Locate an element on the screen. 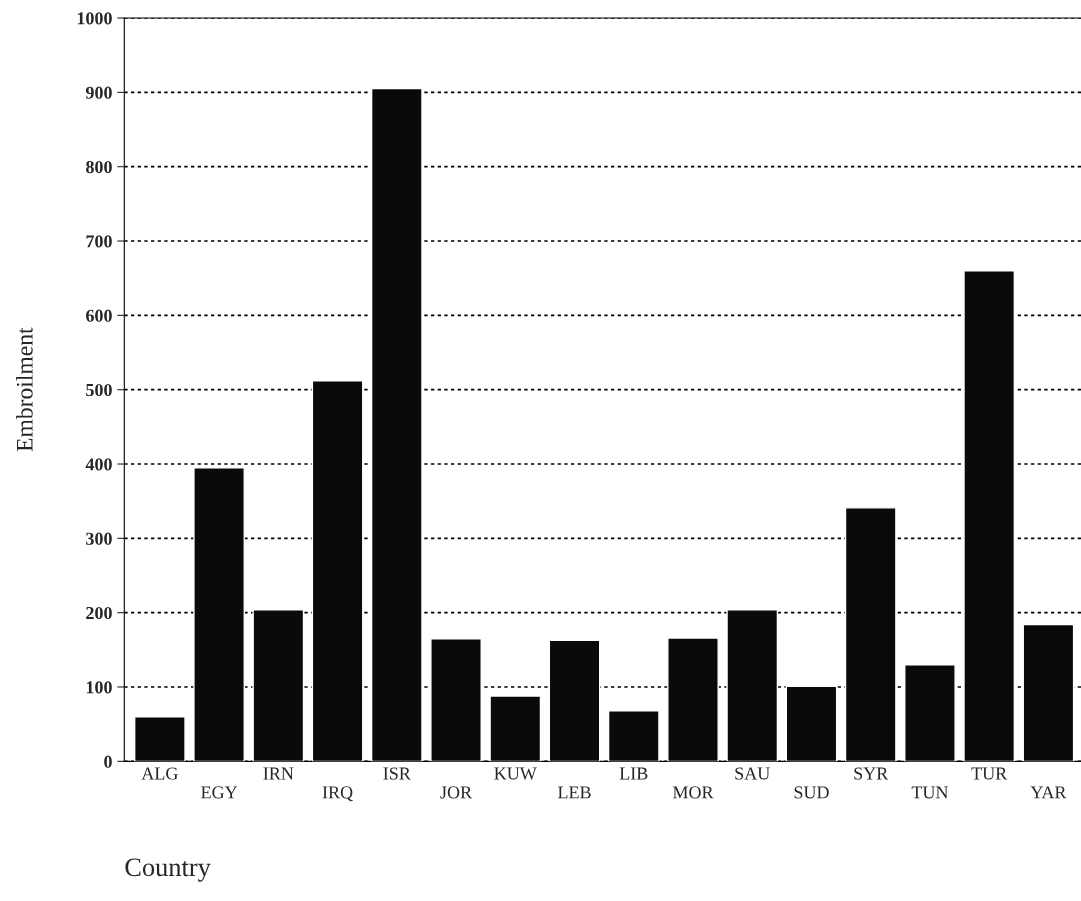 The width and height of the screenshot is (1081, 901). y-tick-label: 800 is located at coordinates (99, 167).